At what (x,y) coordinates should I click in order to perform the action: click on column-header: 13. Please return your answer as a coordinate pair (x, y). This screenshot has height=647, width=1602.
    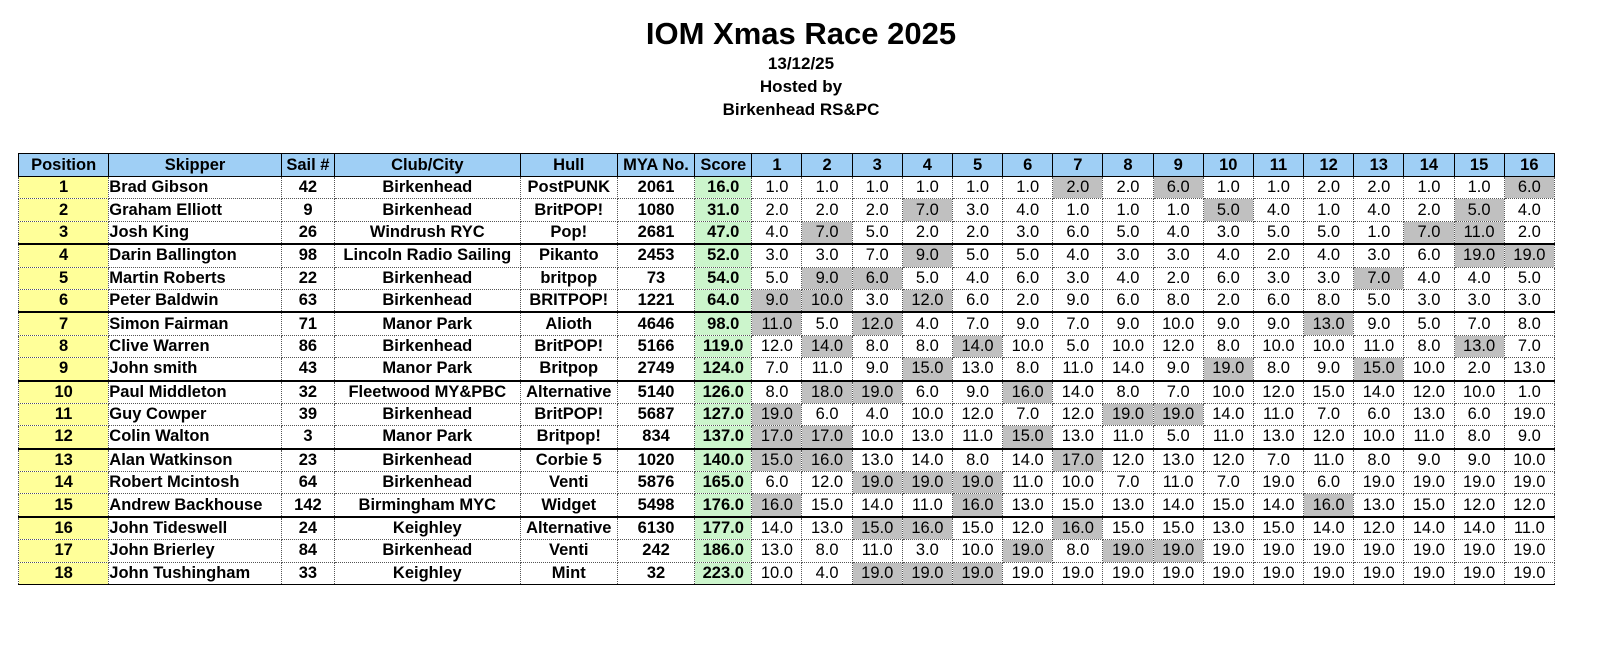
    Looking at the image, I should click on (1379, 165).